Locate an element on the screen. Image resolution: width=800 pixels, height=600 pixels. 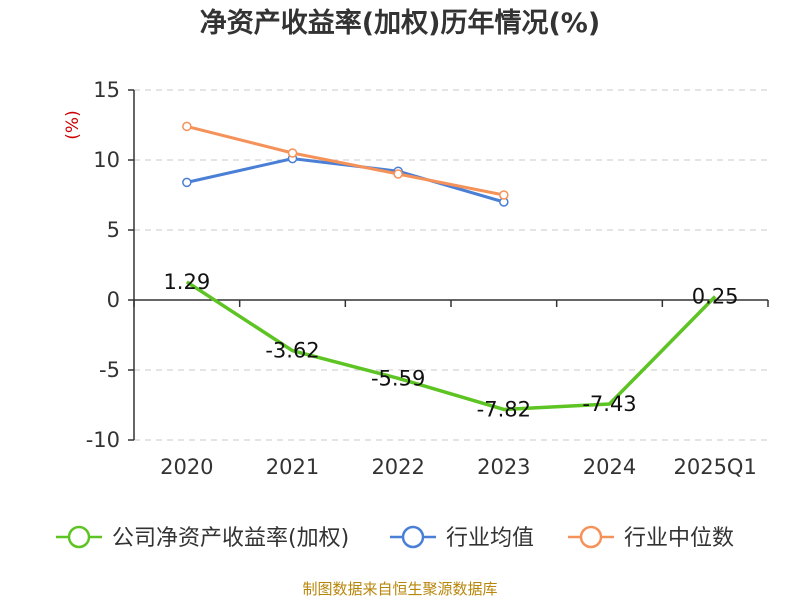
chart-title: 净资产收益率(加权)历年情况(%) is located at coordinates (400, 23).